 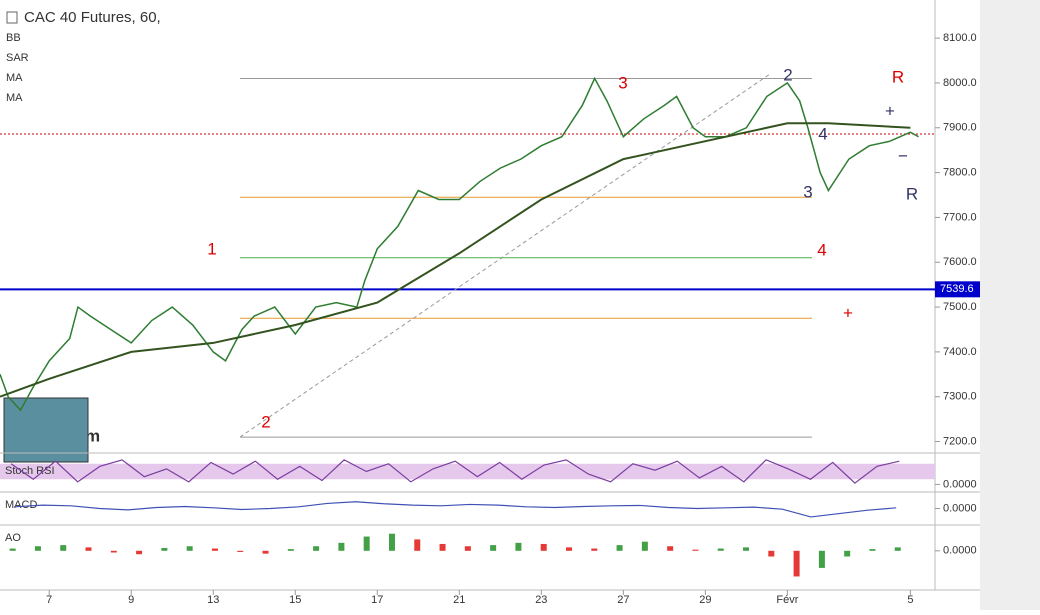 I want to click on y-tick-label: 7700.0, so click(x=960, y=217).